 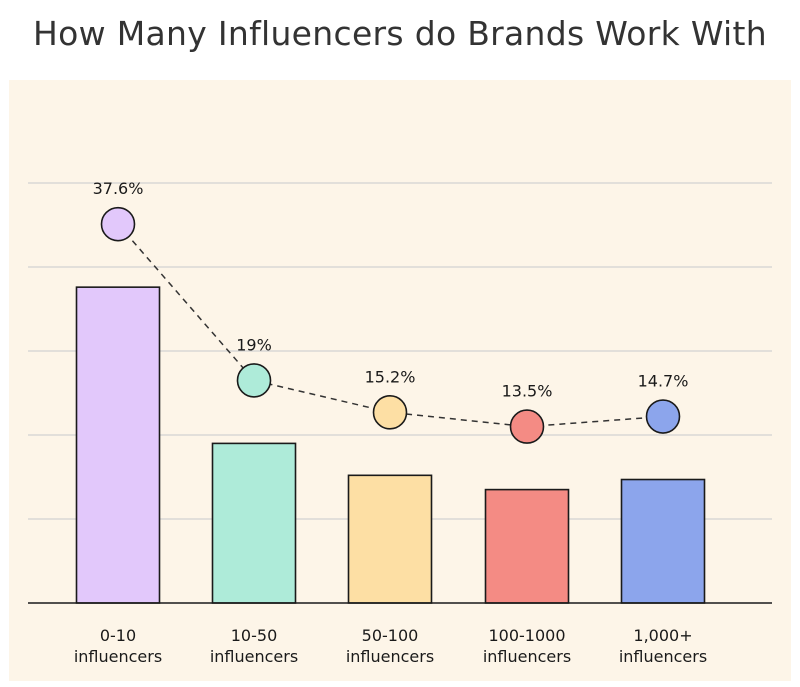 What do you see at coordinates (526, 635) in the screenshot?
I see `x-tick-label: 100-1000` at bounding box center [526, 635].